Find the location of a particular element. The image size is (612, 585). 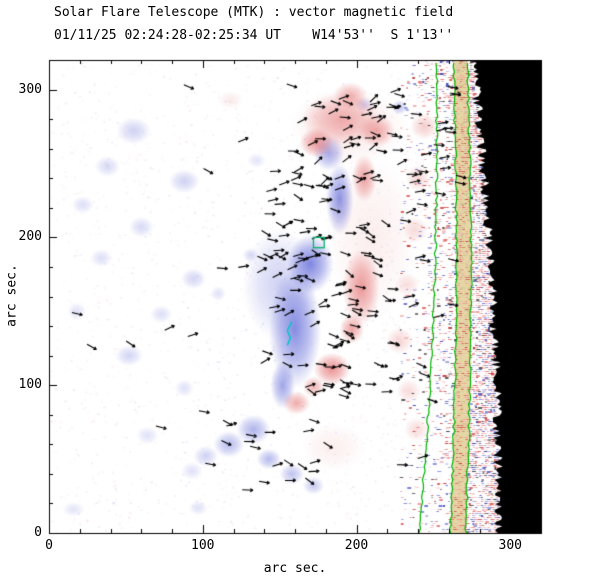

x-tick-label: 100 is located at coordinates (203, 545).